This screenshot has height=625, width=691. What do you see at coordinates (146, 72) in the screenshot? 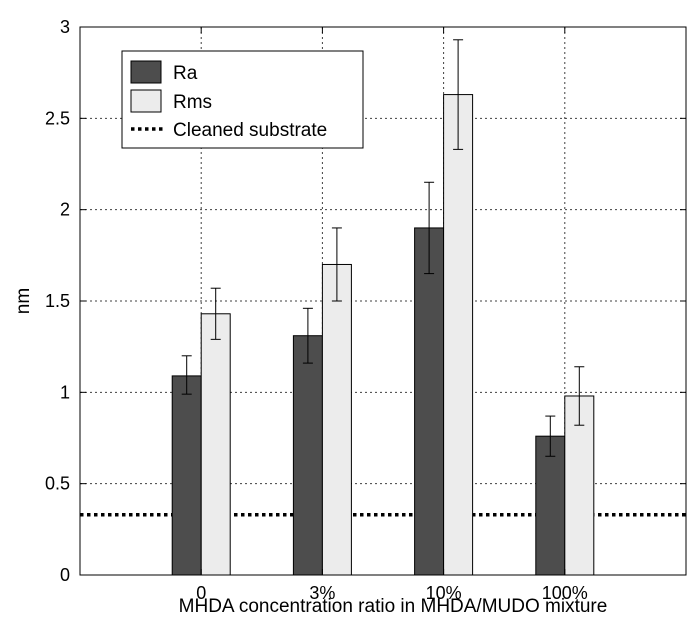
I see `legend-swatch-ra` at bounding box center [146, 72].